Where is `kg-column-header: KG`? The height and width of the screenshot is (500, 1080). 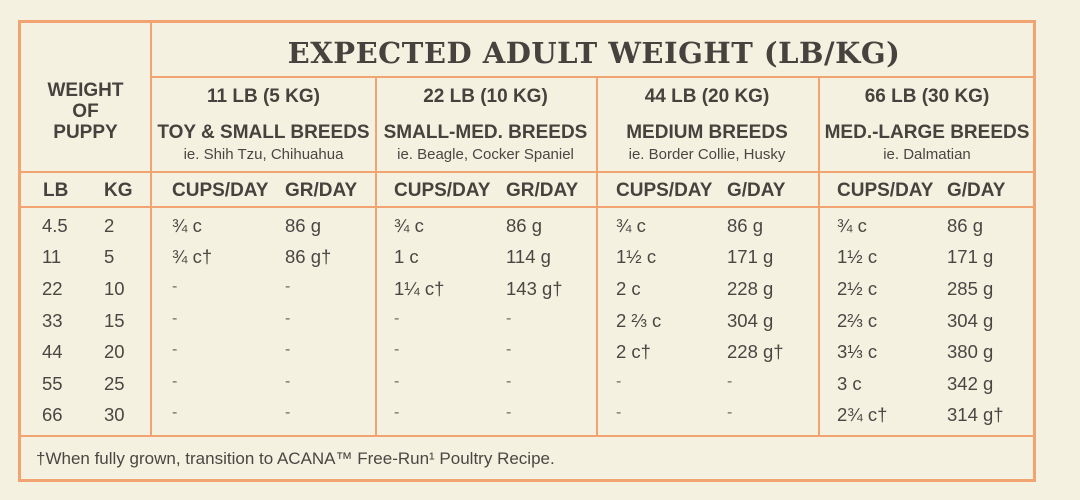 kg-column-header: KG is located at coordinates (118, 190).